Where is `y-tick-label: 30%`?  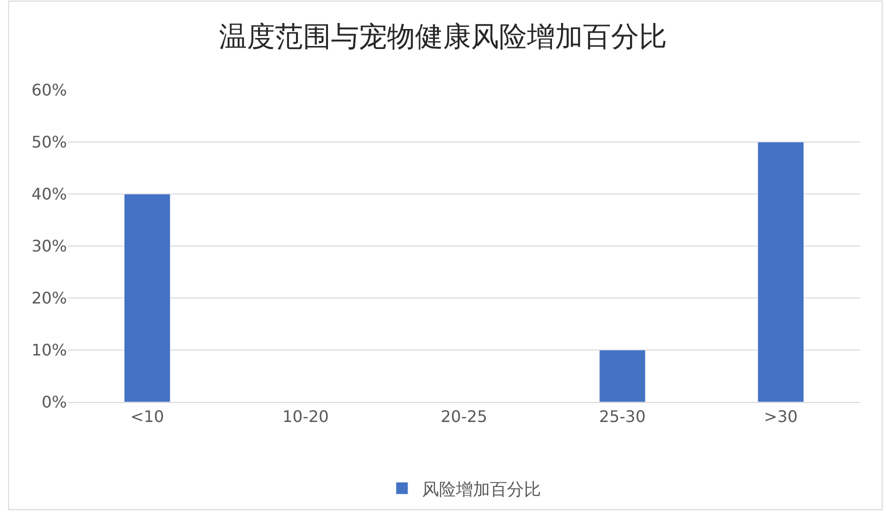 y-tick-label: 30% is located at coordinates (49, 246).